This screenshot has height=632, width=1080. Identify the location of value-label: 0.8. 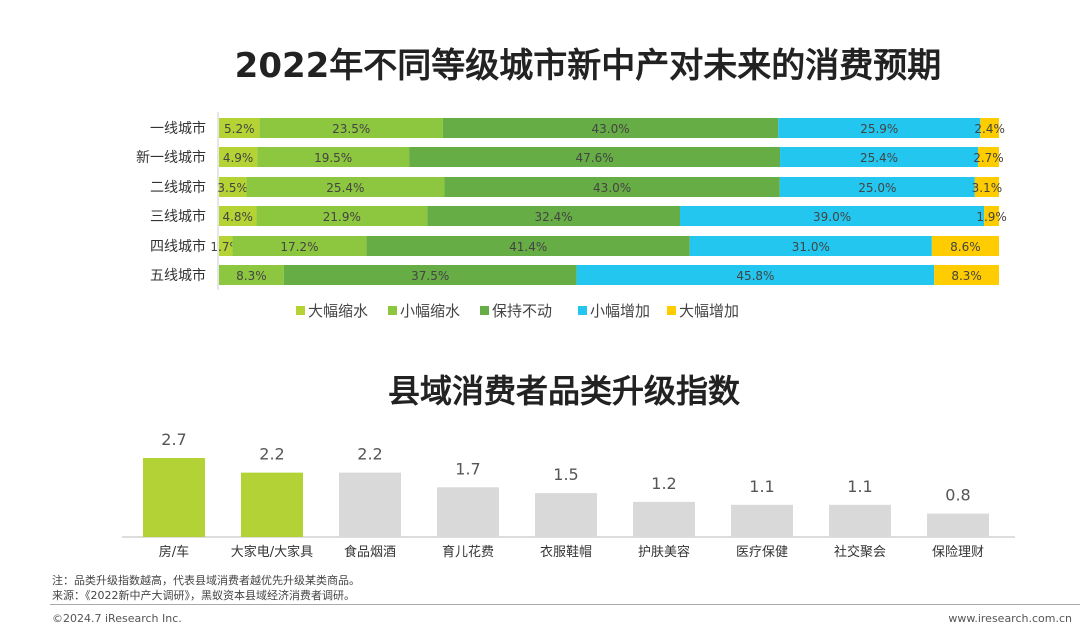
(957, 495).